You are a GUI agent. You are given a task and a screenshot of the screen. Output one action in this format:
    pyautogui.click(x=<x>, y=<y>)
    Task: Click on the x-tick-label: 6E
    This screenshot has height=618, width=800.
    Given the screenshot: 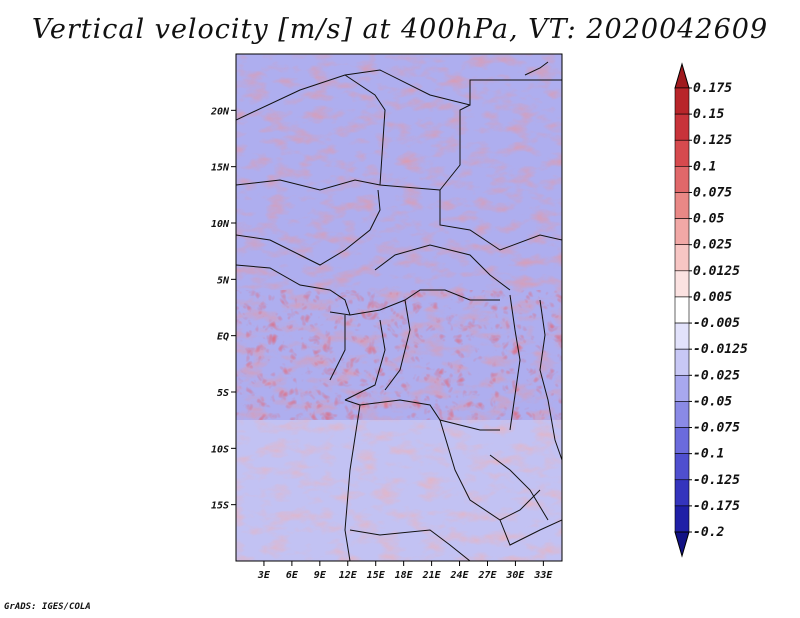 What is the action you would take?
    pyautogui.click(x=292, y=575)
    